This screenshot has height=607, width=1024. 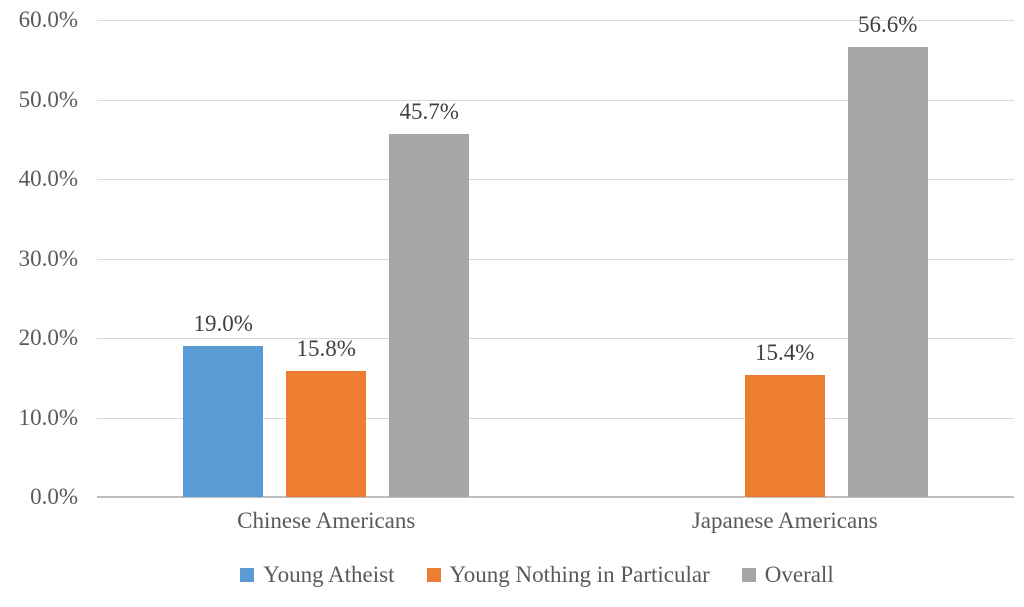 I want to click on y-tick-label: 10.0%, so click(x=48, y=417).